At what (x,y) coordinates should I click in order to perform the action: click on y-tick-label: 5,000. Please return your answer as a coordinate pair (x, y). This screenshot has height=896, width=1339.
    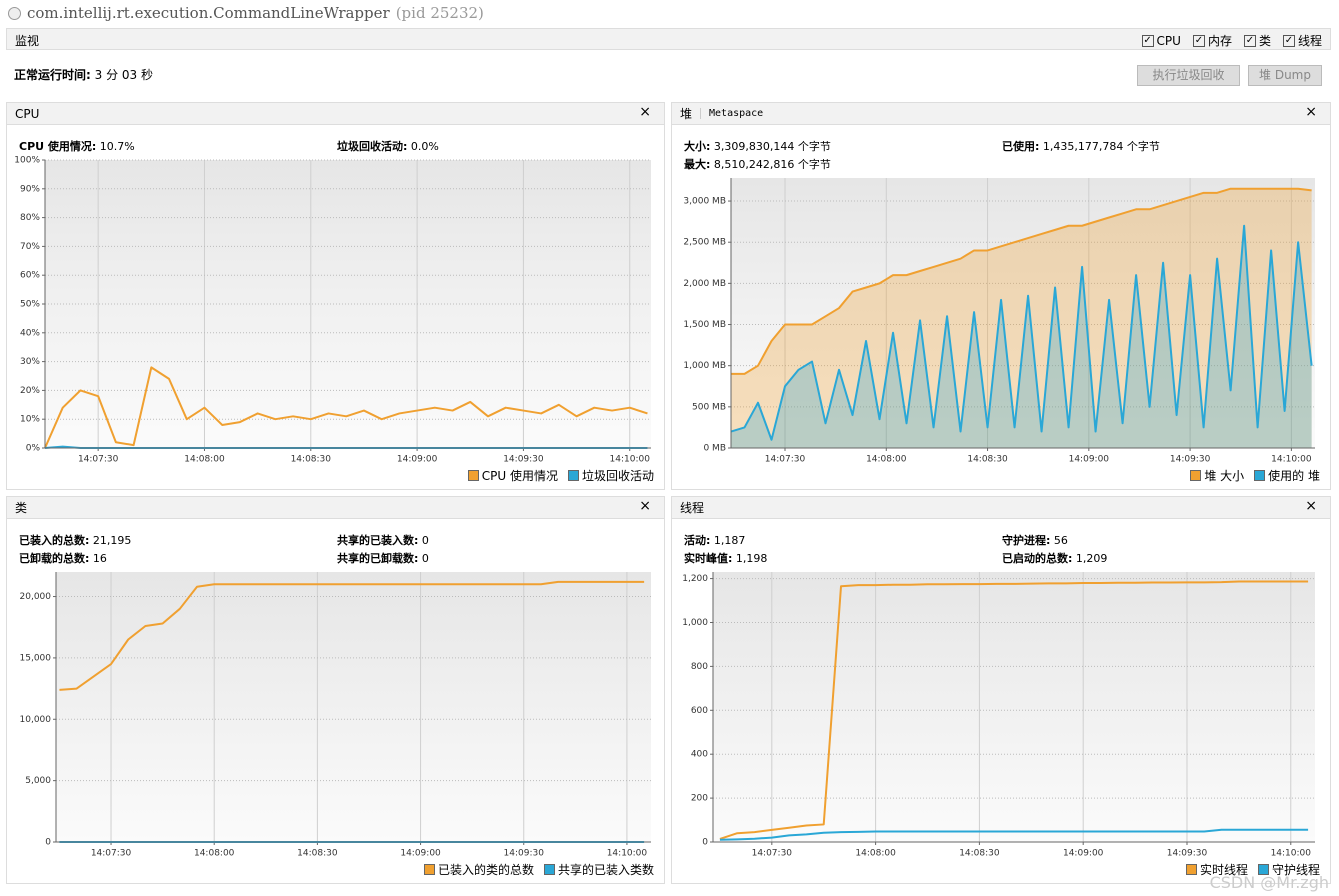
    Looking at the image, I should click on (38, 781).